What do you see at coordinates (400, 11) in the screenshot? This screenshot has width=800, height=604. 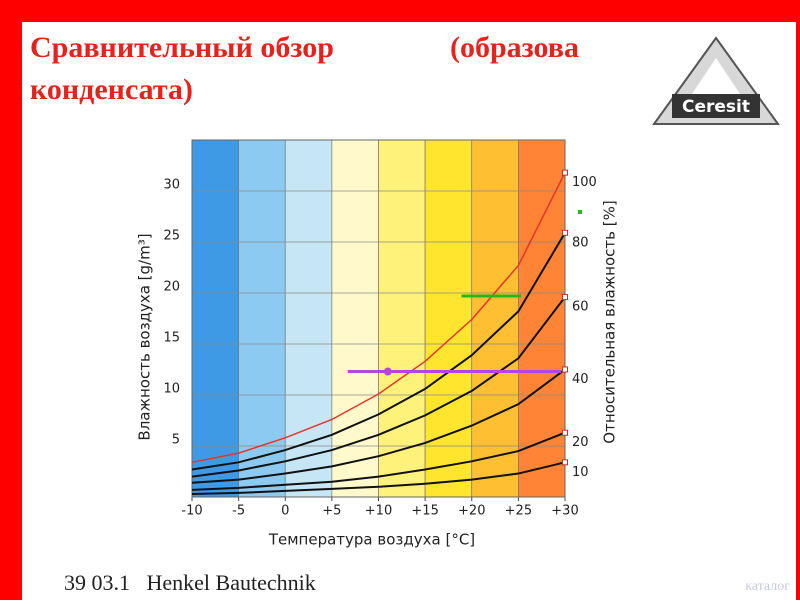 I see `top-bar` at bounding box center [400, 11].